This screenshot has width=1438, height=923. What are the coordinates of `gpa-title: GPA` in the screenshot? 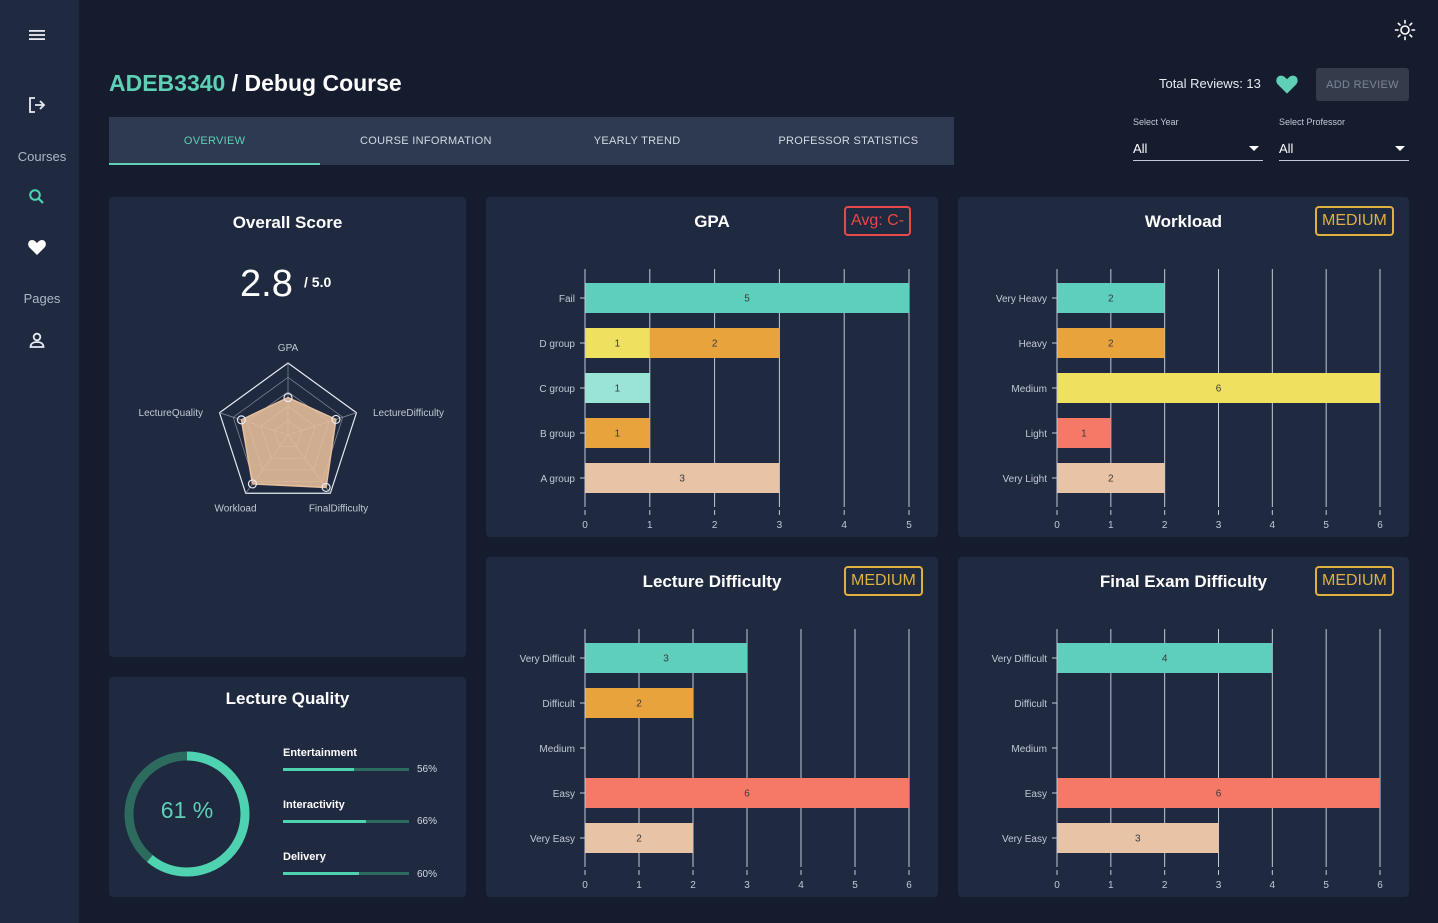 It's located at (712, 221).